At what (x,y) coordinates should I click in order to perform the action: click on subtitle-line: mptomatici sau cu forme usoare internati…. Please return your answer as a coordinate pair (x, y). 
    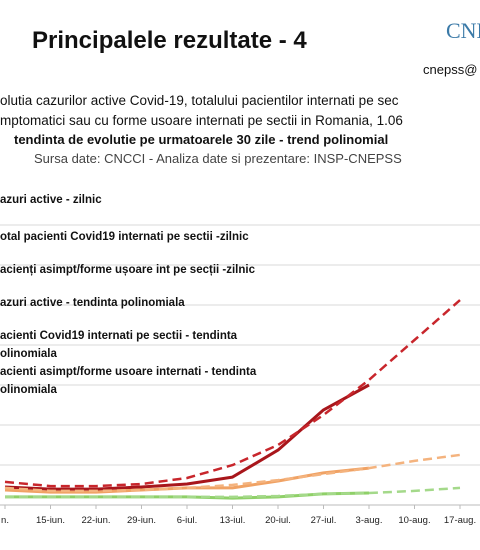
    Looking at the image, I should click on (201, 120).